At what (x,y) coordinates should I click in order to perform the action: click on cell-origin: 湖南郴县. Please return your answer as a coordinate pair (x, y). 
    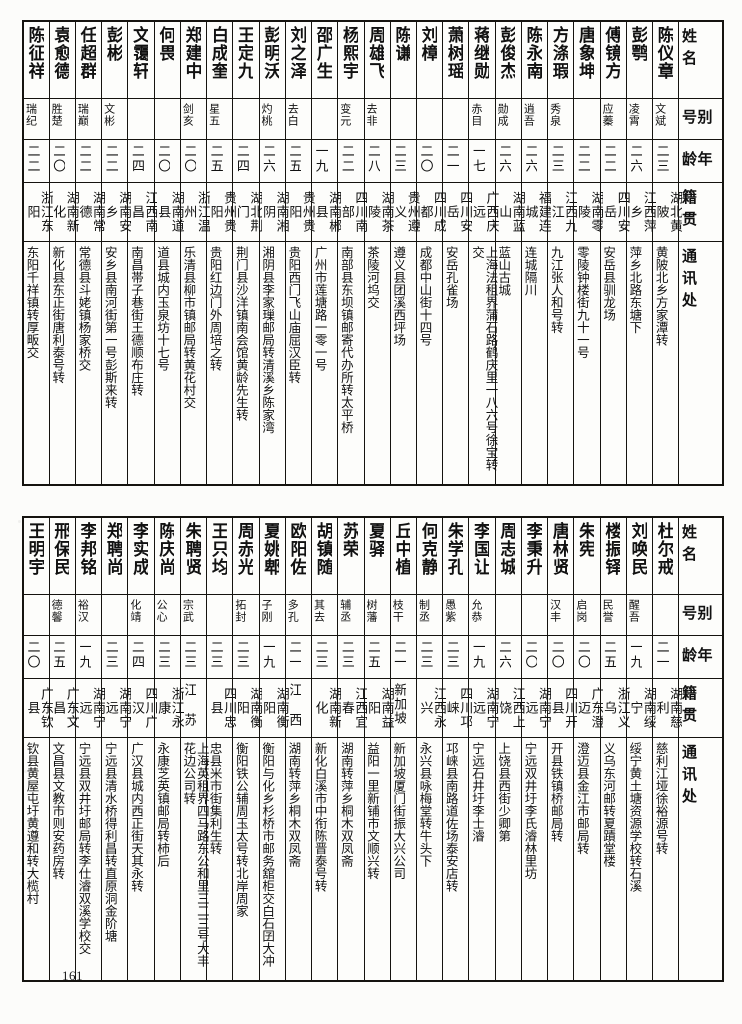
    Looking at the image, I should click on (326, 212).